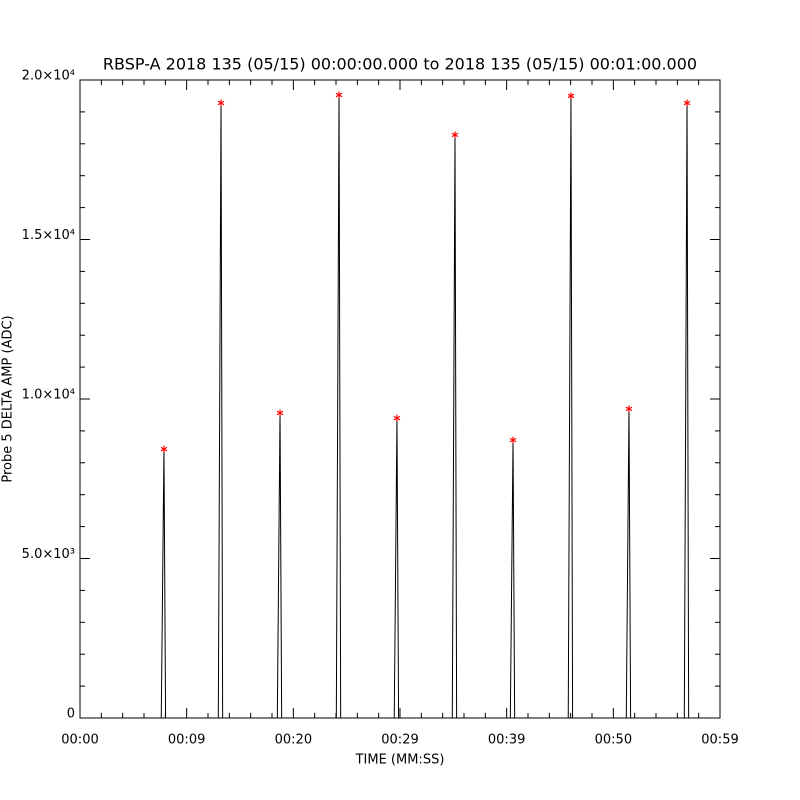 The image size is (800, 800). Describe the element at coordinates (399, 740) in the screenshot. I see `x-tick-label: 00:29` at that location.